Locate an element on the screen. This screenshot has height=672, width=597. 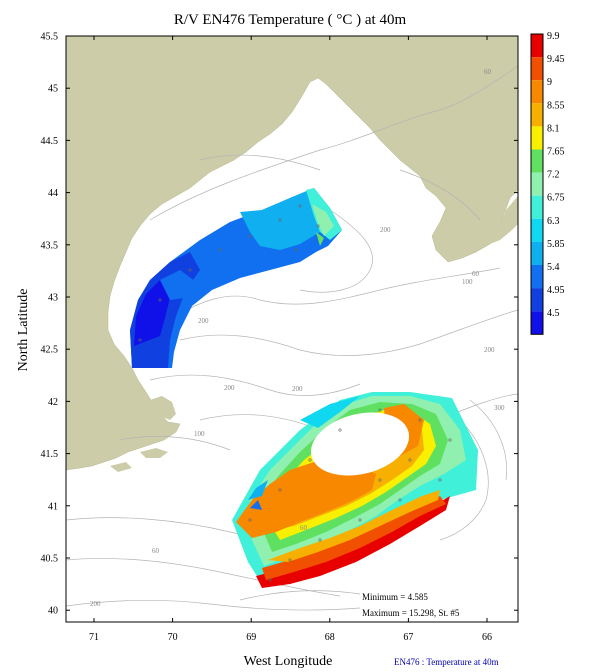
y-tick-label: 44 is located at coordinates (53, 193).